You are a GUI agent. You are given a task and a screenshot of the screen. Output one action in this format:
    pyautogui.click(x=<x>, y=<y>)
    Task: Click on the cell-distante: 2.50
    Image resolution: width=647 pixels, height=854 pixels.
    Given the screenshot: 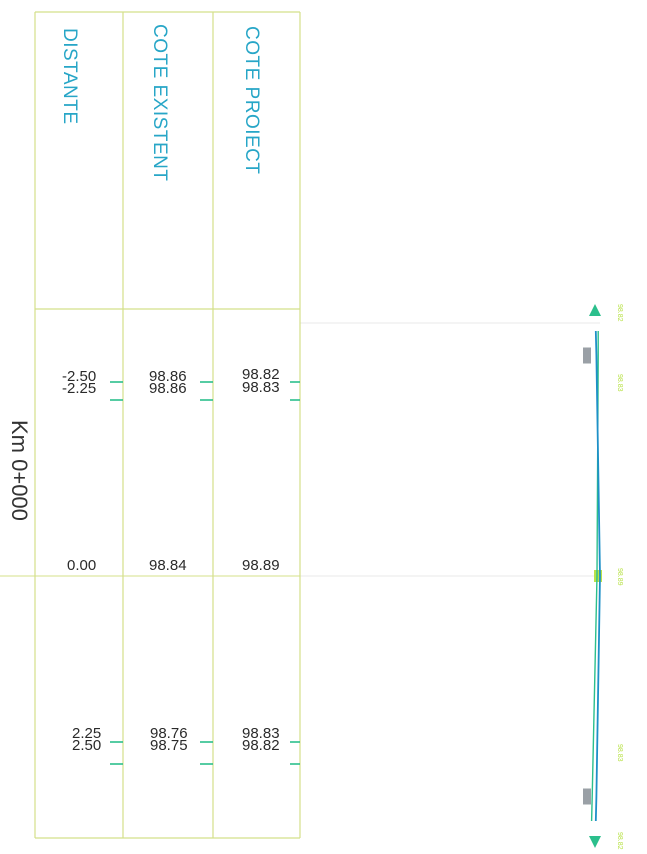 What is the action you would take?
    pyautogui.click(x=86, y=745)
    